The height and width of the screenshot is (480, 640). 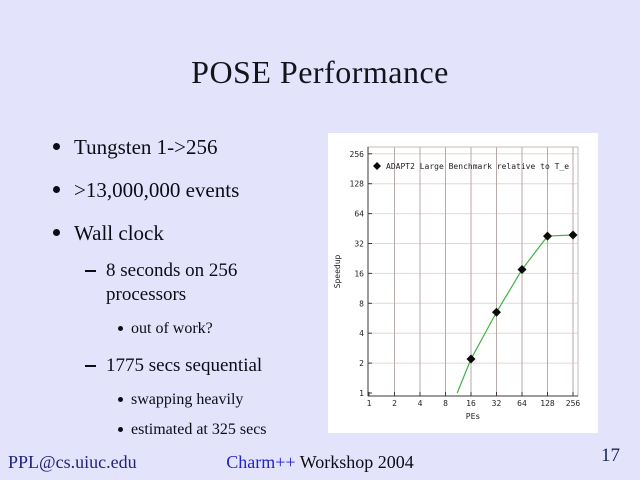 I want to click on list-item: >13,000,000 events, so click(x=188, y=190).